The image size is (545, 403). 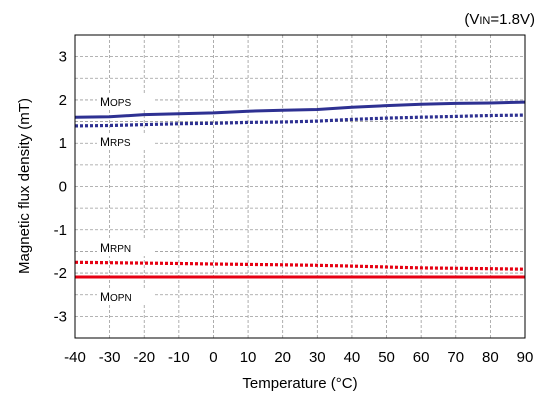 I want to click on y-tick-label: 2, so click(x=63, y=100).